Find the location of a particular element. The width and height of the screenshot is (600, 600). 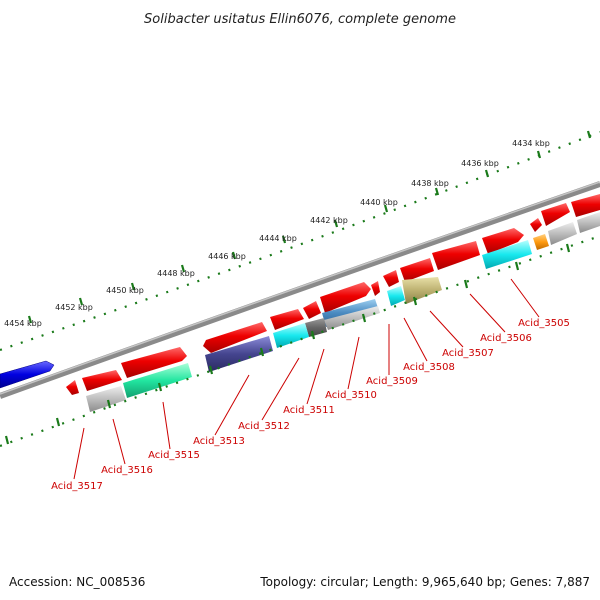

tick-label: 4446 kbp is located at coordinates (227, 256).